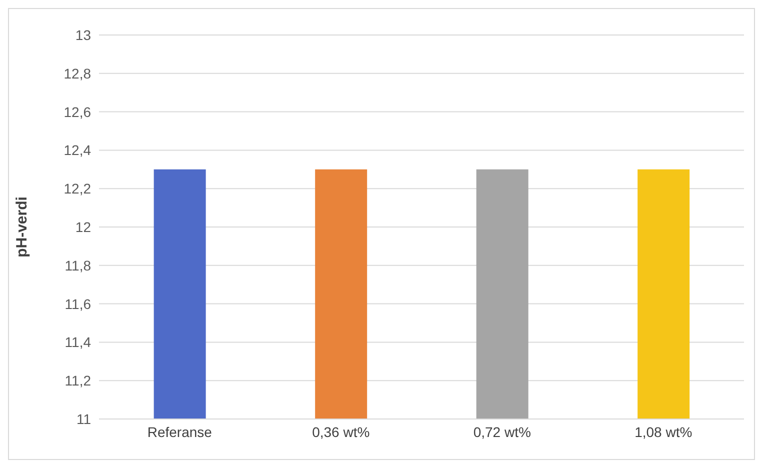  What do you see at coordinates (78, 188) in the screenshot?
I see `y-tick-label: 12,2` at bounding box center [78, 188].